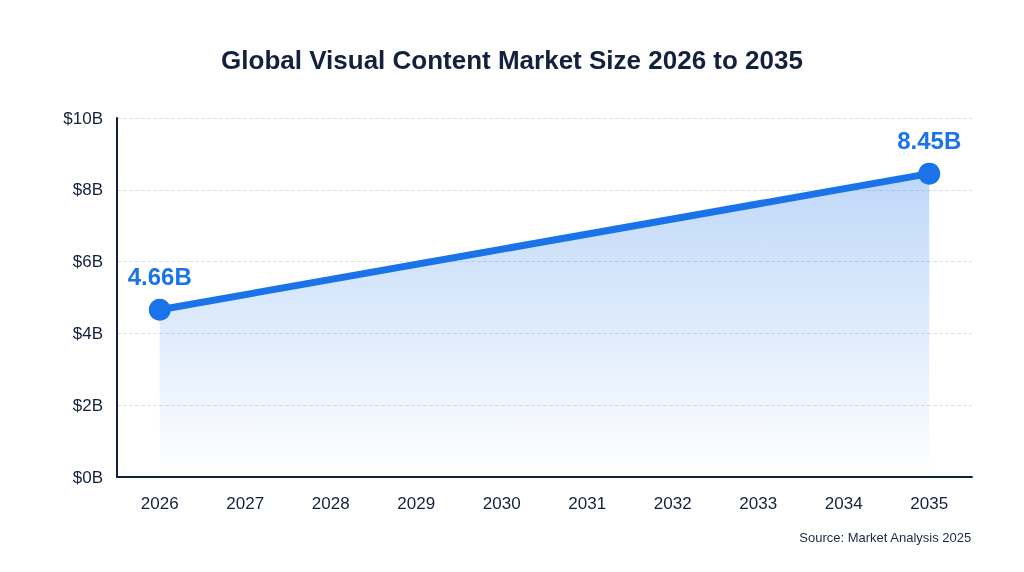 This screenshot has height=572, width=1024. Describe the element at coordinates (159, 503) in the screenshot. I see `x-tick-label: 2026` at that location.